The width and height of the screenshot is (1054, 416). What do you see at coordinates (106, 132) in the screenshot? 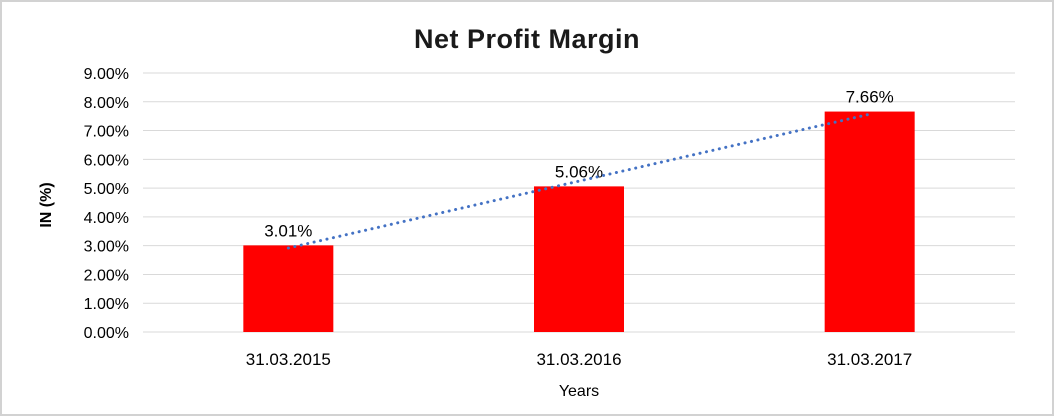
I see `y-tick-label: 7.00%` at bounding box center [106, 132].